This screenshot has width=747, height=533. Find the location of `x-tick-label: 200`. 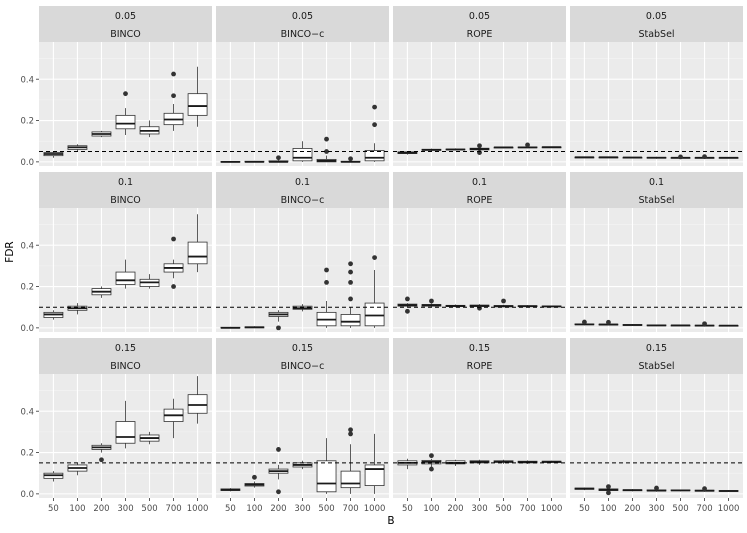

x-tick-label: 200 is located at coordinates (101, 509).